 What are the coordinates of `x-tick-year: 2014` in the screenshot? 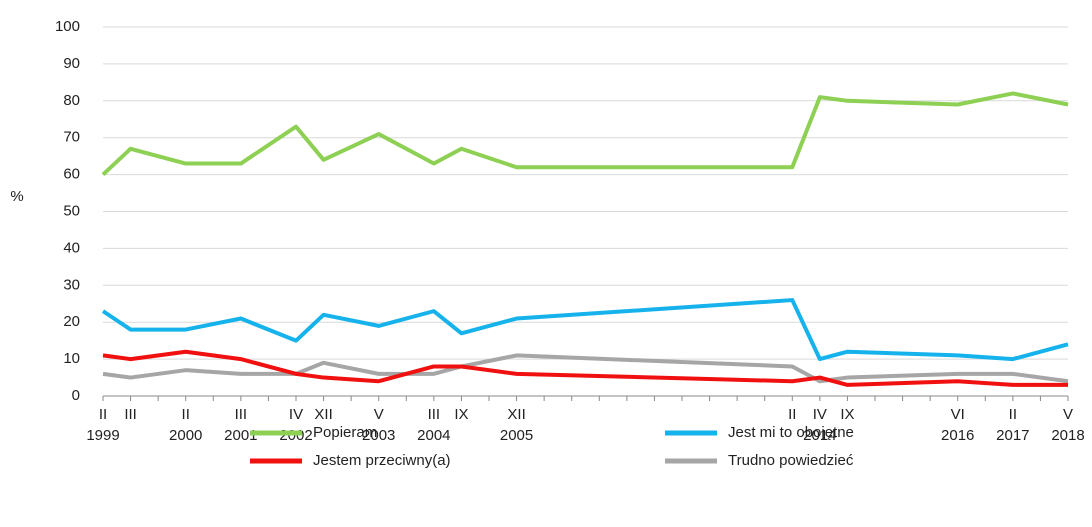 It's located at (819, 435).